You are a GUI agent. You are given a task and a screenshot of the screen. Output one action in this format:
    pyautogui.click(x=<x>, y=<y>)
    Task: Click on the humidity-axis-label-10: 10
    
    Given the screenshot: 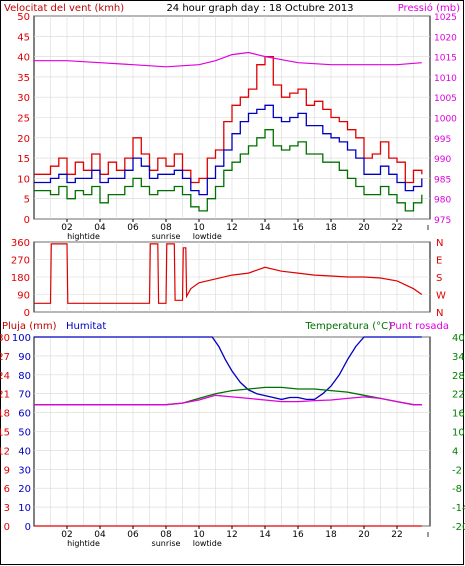 What is the action you would take?
    pyautogui.click(x=24, y=508)
    